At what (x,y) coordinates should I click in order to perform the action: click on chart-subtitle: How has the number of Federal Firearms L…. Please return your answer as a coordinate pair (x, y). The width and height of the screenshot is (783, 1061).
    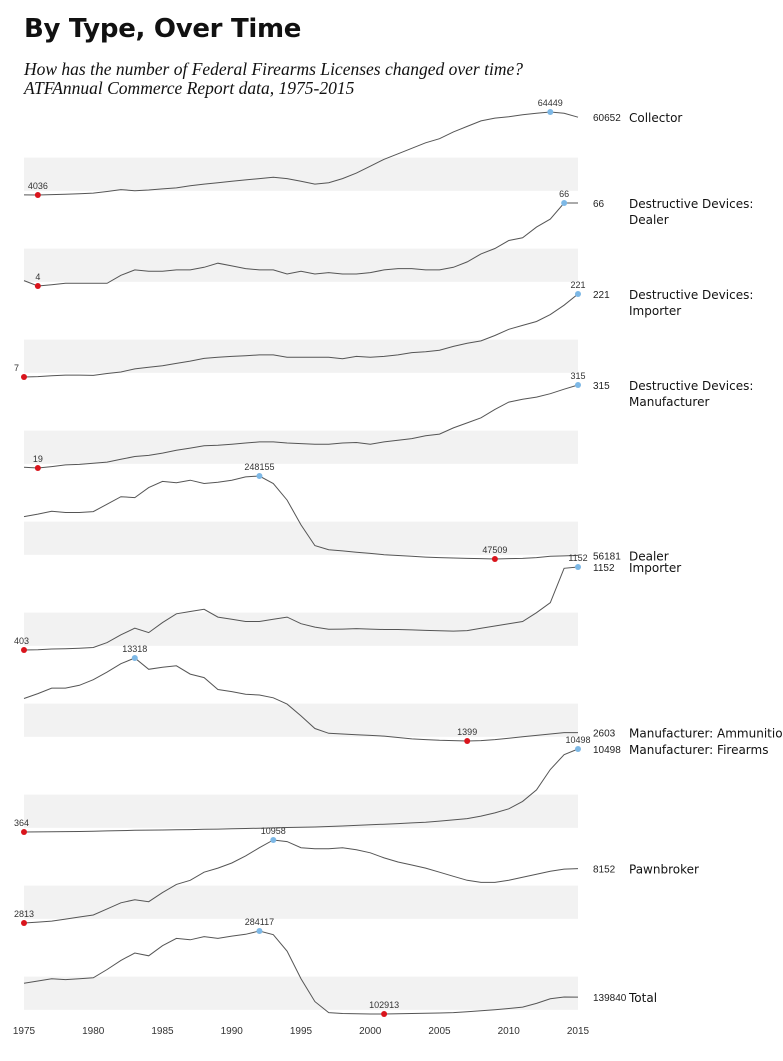
    Looking at the image, I should click on (273, 79).